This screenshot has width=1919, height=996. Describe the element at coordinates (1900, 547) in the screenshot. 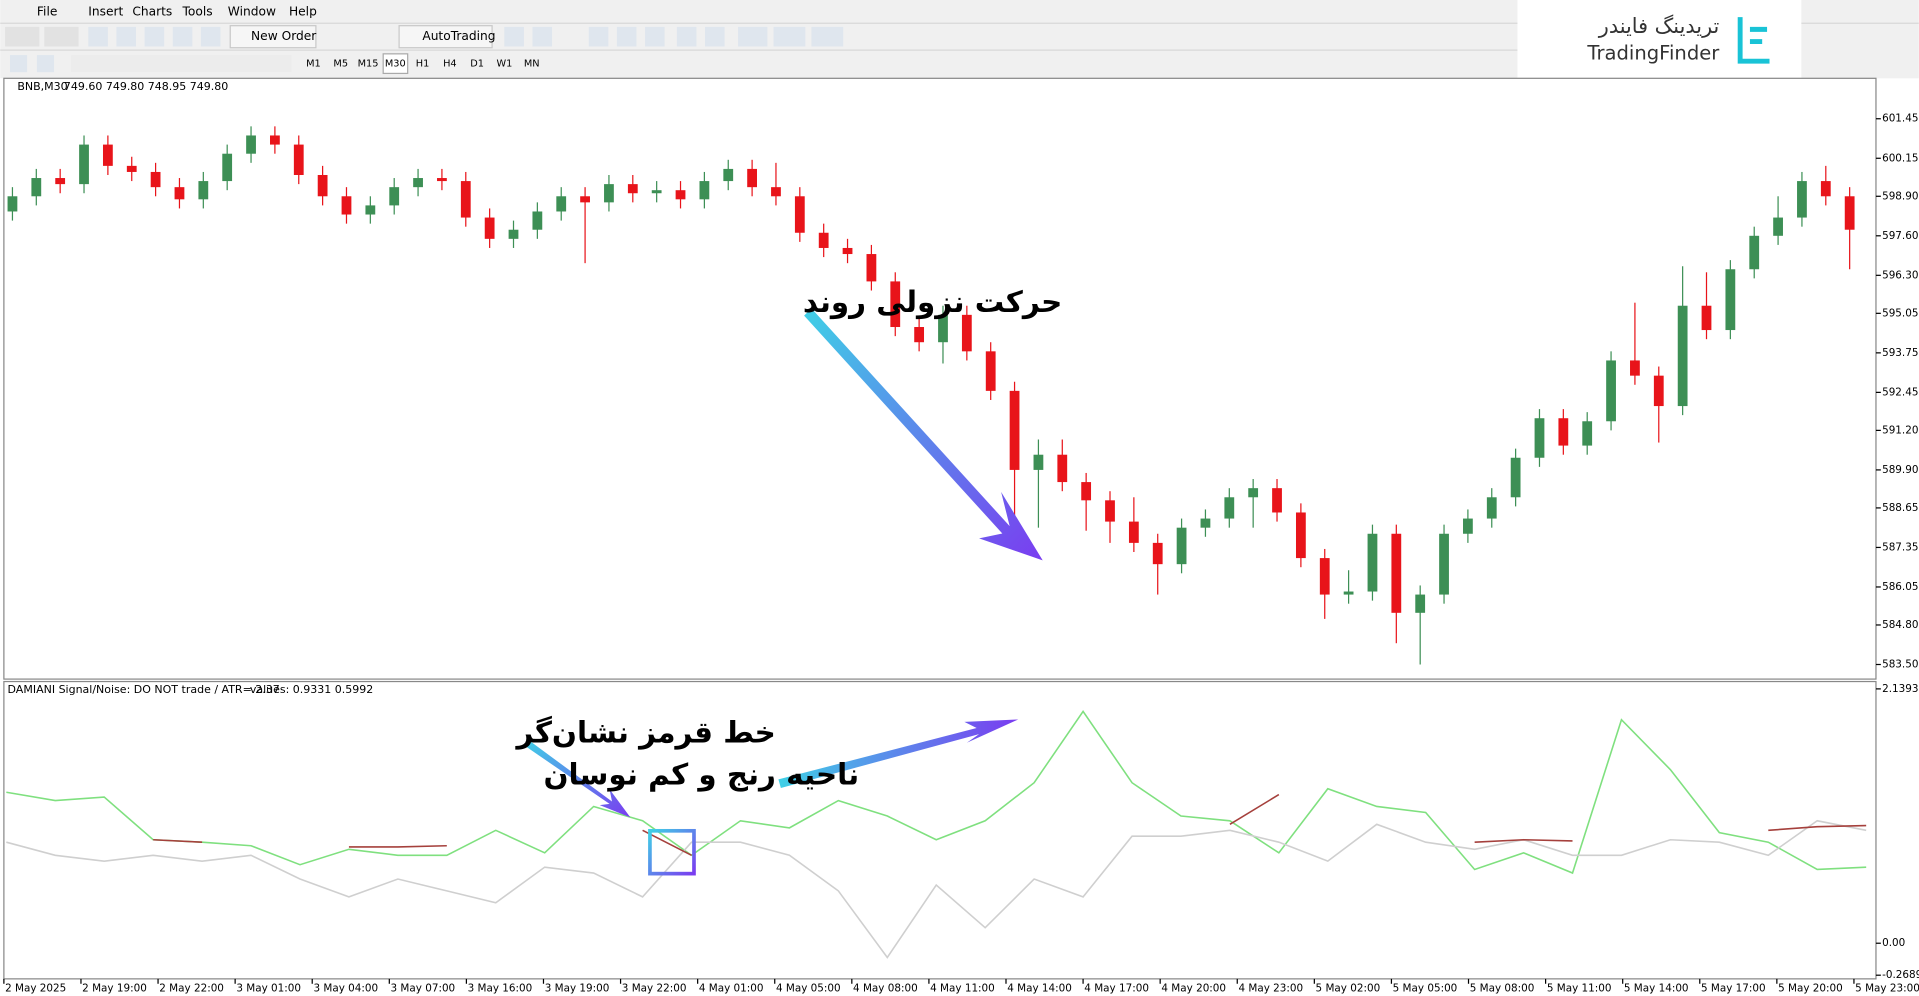

I see `y-tick-label: 587.35` at that location.